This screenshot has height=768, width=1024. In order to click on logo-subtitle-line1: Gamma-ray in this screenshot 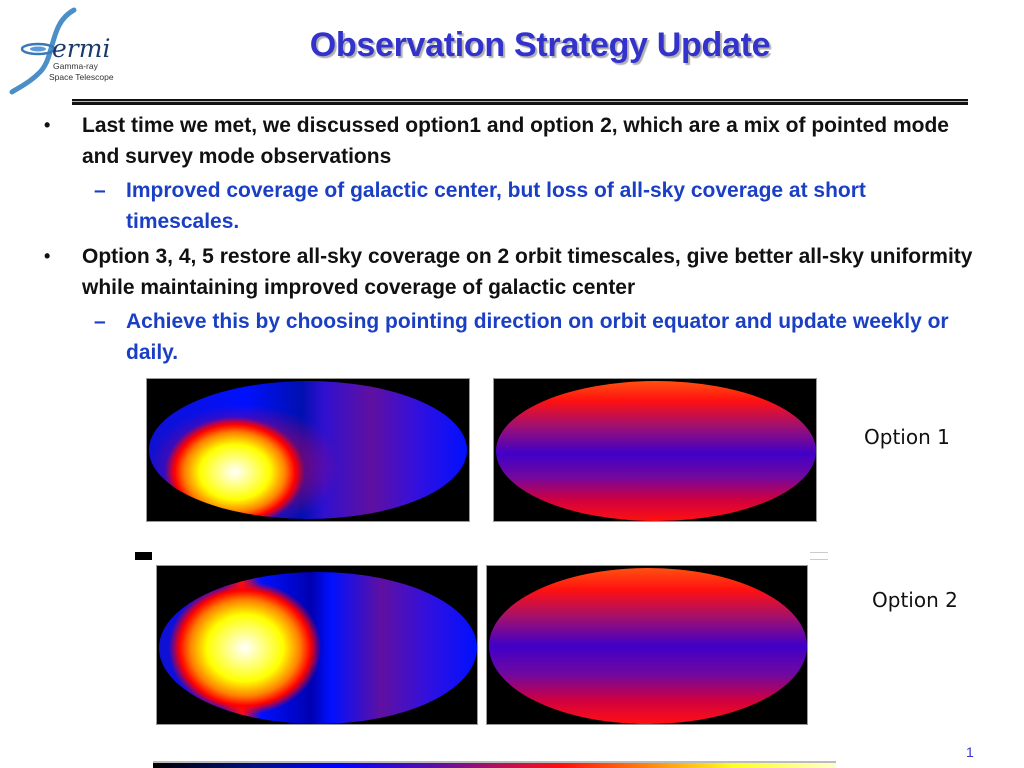, I will do `click(75, 66)`.